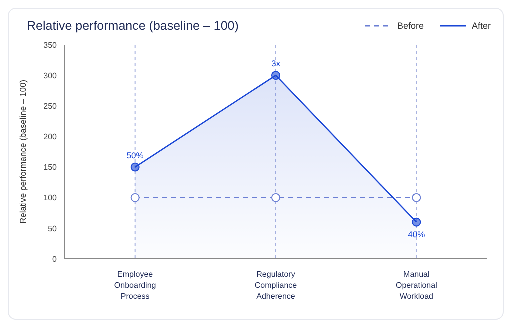  What do you see at coordinates (53, 229) in the screenshot?
I see `y-tick-label: 50` at bounding box center [53, 229].